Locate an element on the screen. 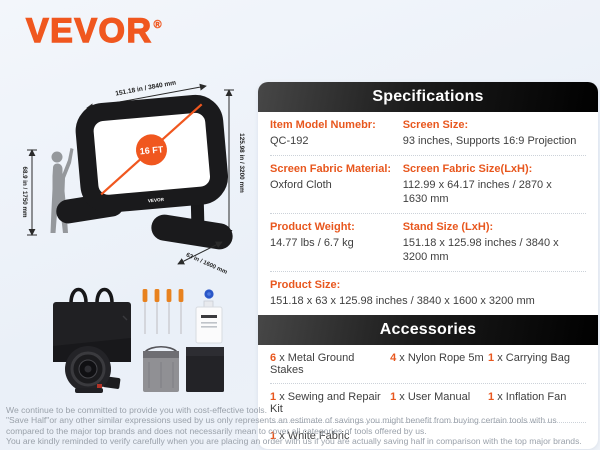 Image resolution: width=600 pixels, height=450 pixels. height-dimension: 125.98 in / 3200 mm is located at coordinates (234, 163).